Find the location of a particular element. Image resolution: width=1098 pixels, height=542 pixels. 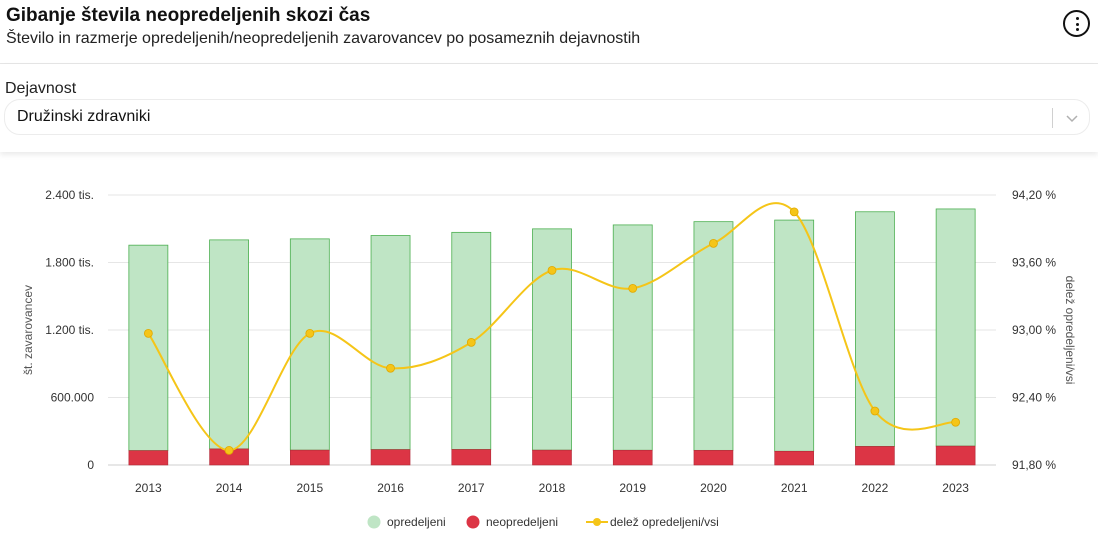

x-tick-label: 2020 is located at coordinates (713, 488).